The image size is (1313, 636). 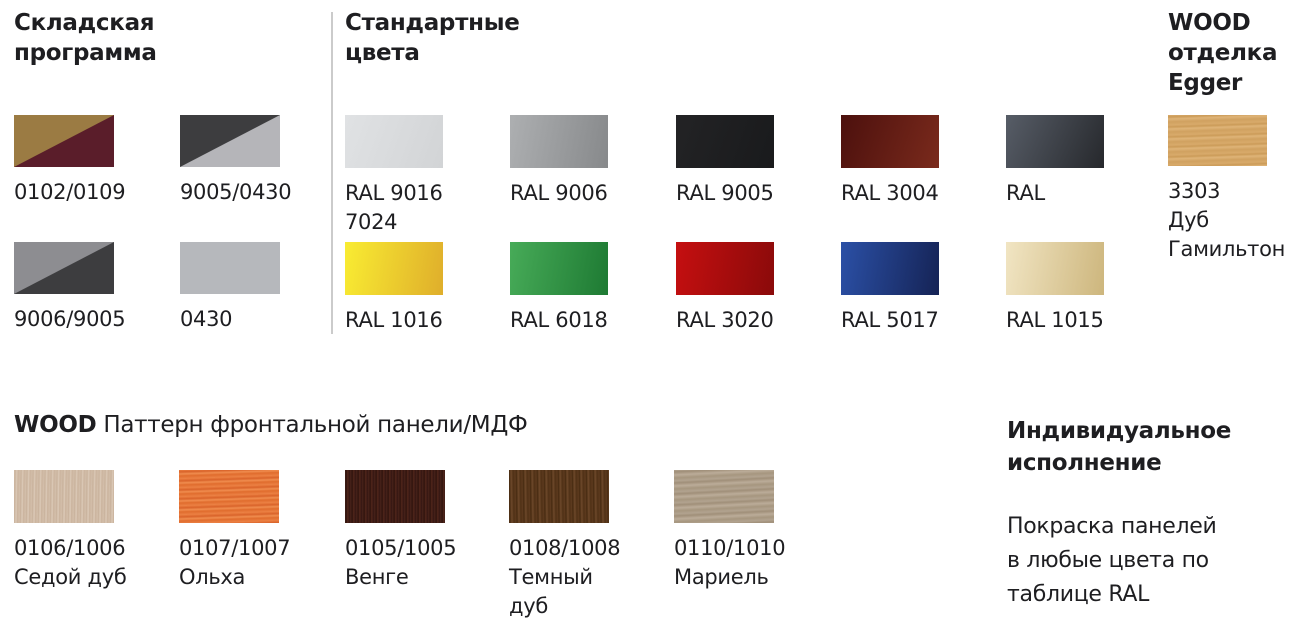 I want to click on swatch-cell-ral: RAL, so click(x=1072, y=161).